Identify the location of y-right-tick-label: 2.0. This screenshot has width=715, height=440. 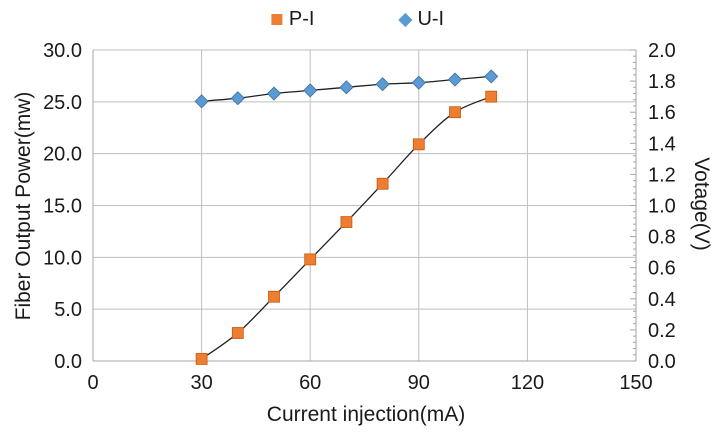
(662, 51).